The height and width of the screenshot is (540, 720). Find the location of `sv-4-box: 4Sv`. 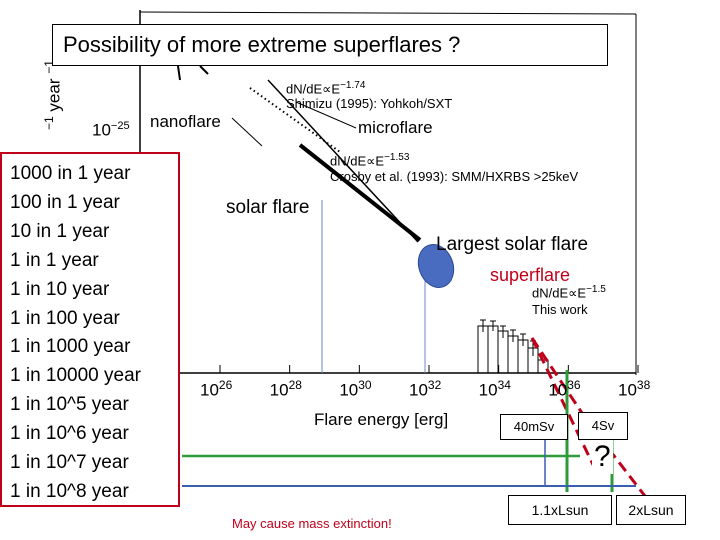

sv-4-box: 4Sv is located at coordinates (603, 426).